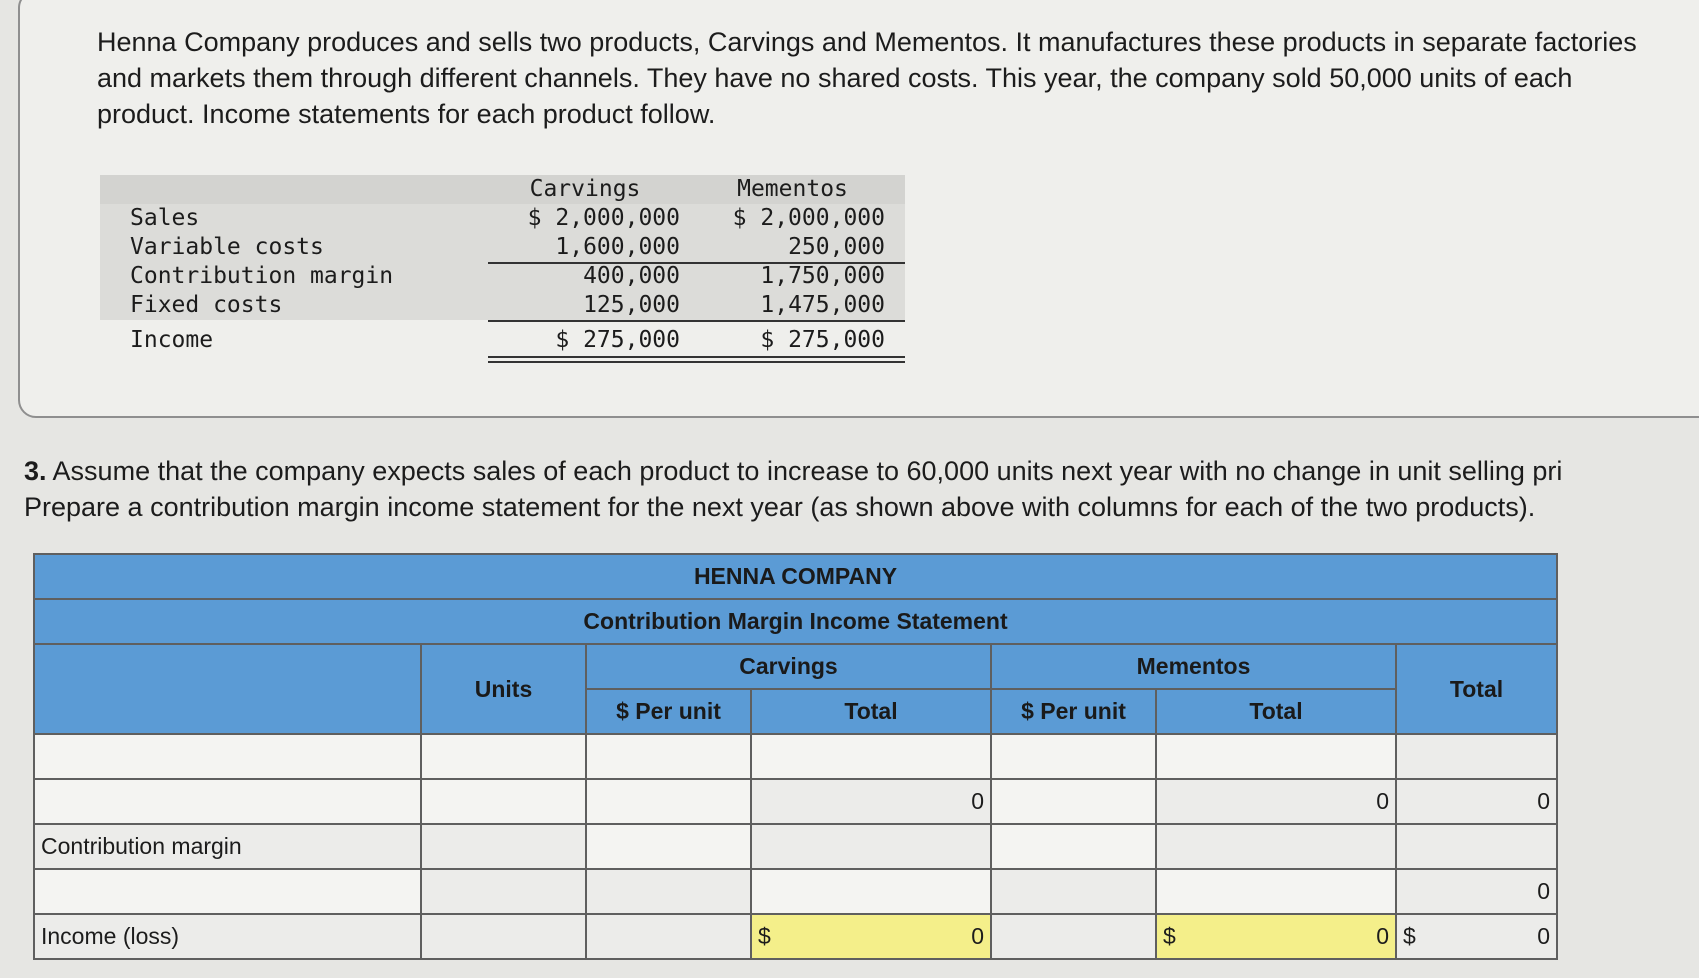 The width and height of the screenshot is (1699, 978). What do you see at coordinates (871, 936) in the screenshot?
I see `carvings-income-cell: $ 0` at bounding box center [871, 936].